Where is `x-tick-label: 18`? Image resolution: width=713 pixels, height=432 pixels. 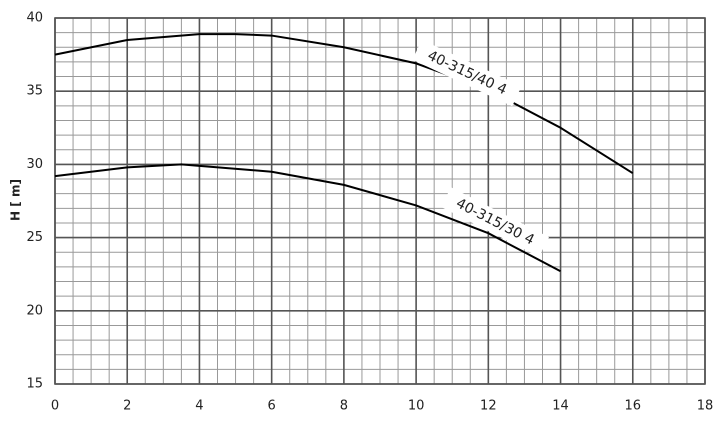 x-tick-label: 18 is located at coordinates (705, 406).